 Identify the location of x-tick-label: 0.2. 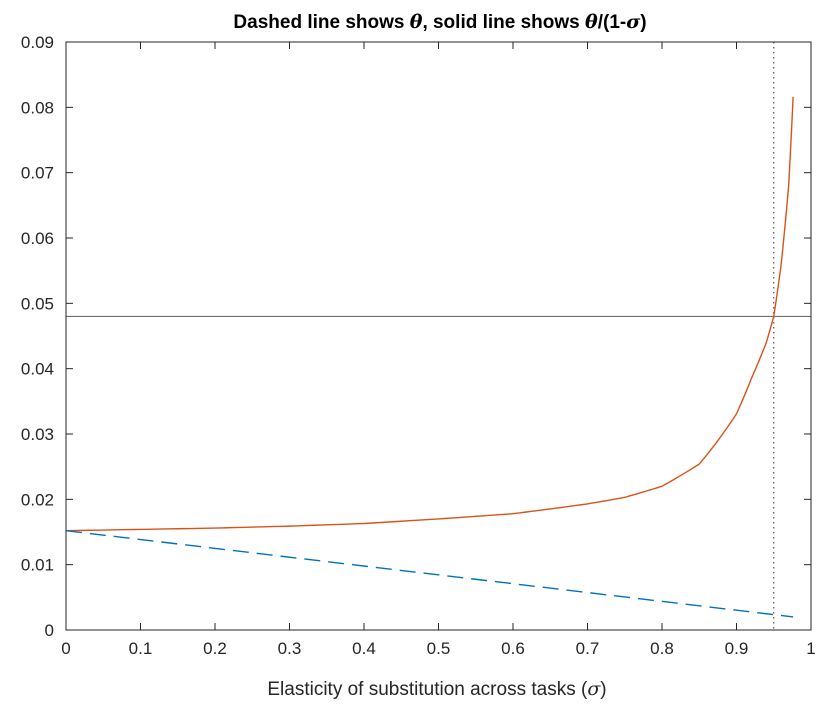
(215, 648).